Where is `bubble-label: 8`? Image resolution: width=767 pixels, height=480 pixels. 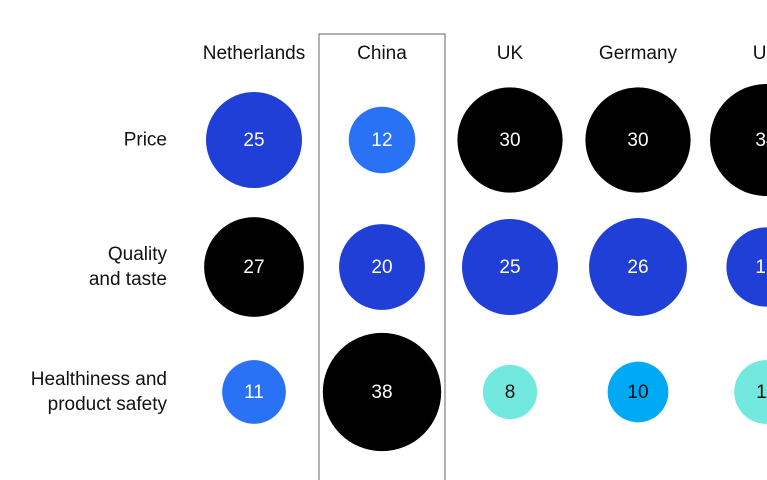 bubble-label: 8 is located at coordinates (510, 392).